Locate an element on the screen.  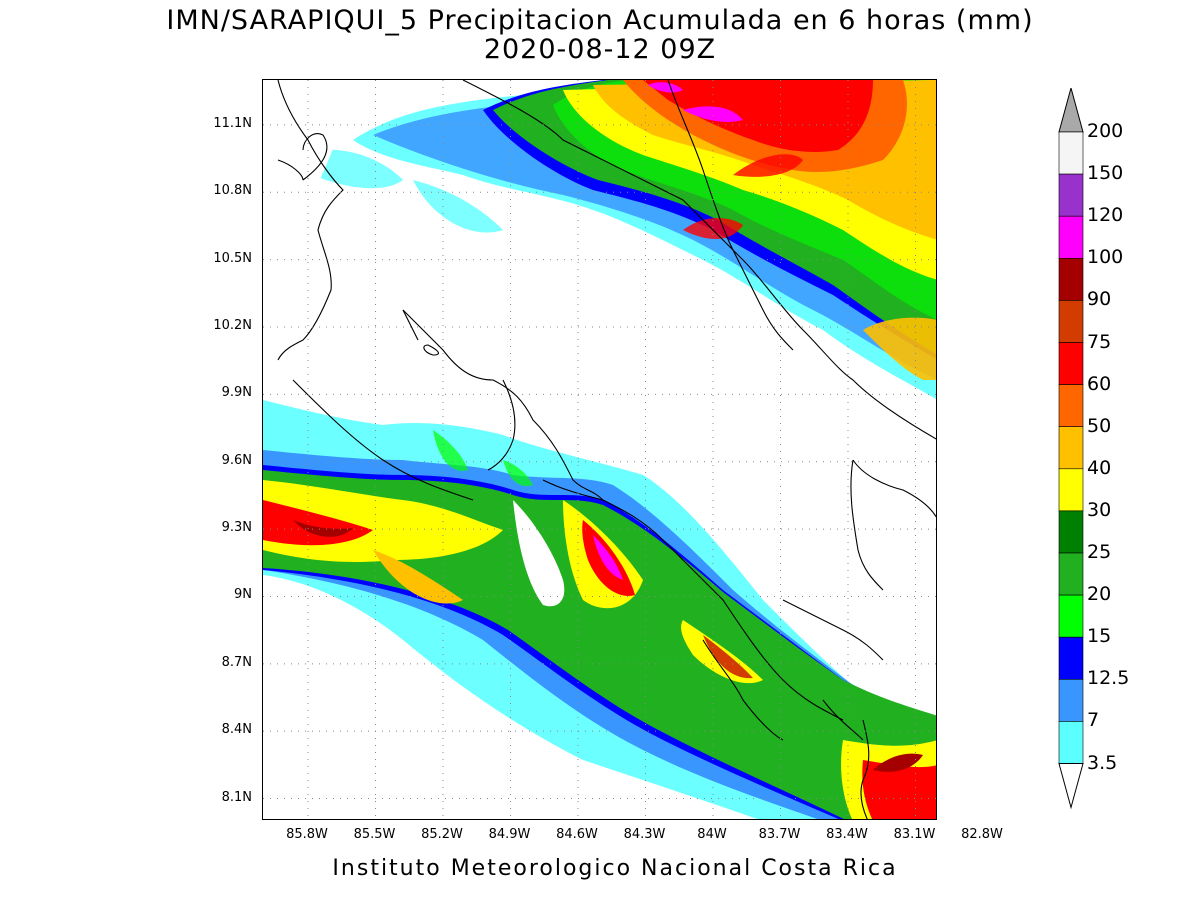
legend-level-label: 25 is located at coordinates (1099, 552).